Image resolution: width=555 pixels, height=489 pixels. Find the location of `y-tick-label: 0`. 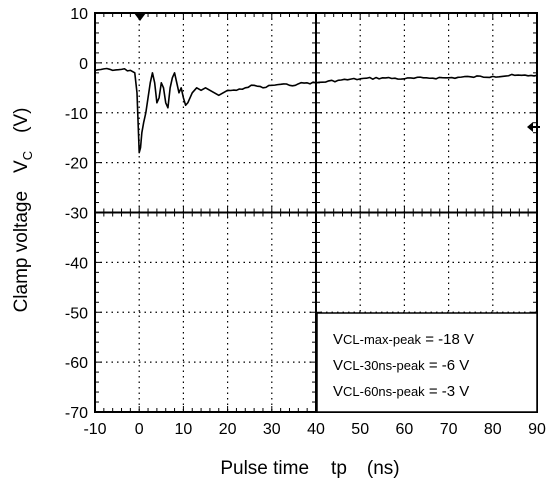

y-tick-label: 0 is located at coordinates (83, 64).